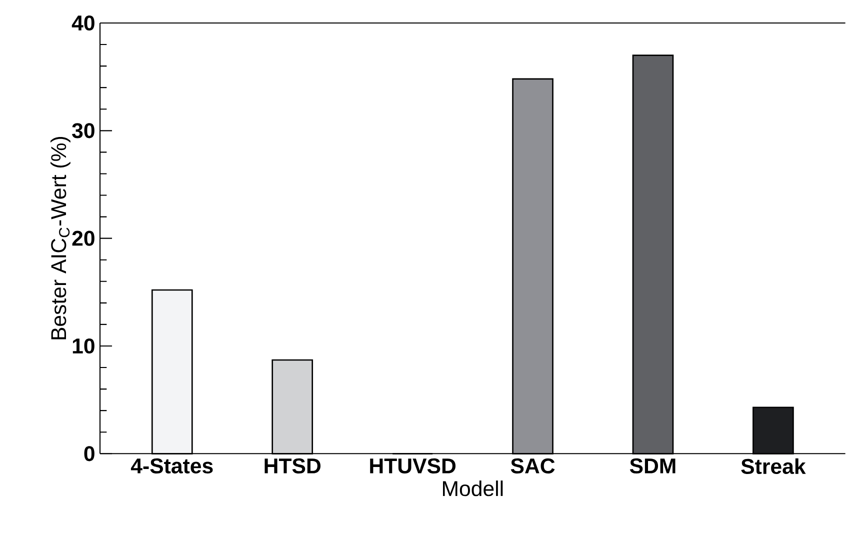  I want to click on x-tick-label: HTSD, so click(292, 466).